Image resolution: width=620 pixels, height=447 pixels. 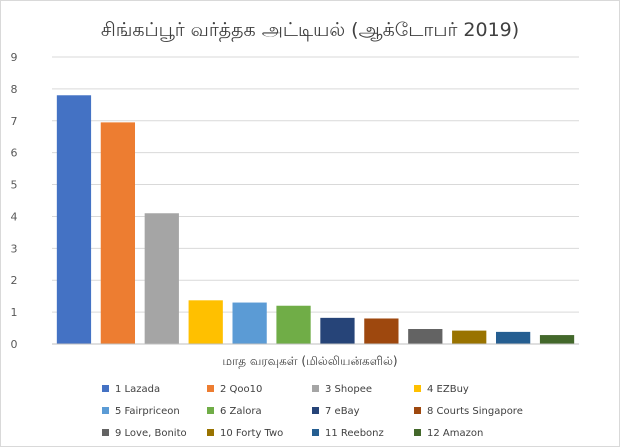 What do you see at coordinates (448, 389) in the screenshot?
I see `legend-label: 4 EZBuy` at bounding box center [448, 389].